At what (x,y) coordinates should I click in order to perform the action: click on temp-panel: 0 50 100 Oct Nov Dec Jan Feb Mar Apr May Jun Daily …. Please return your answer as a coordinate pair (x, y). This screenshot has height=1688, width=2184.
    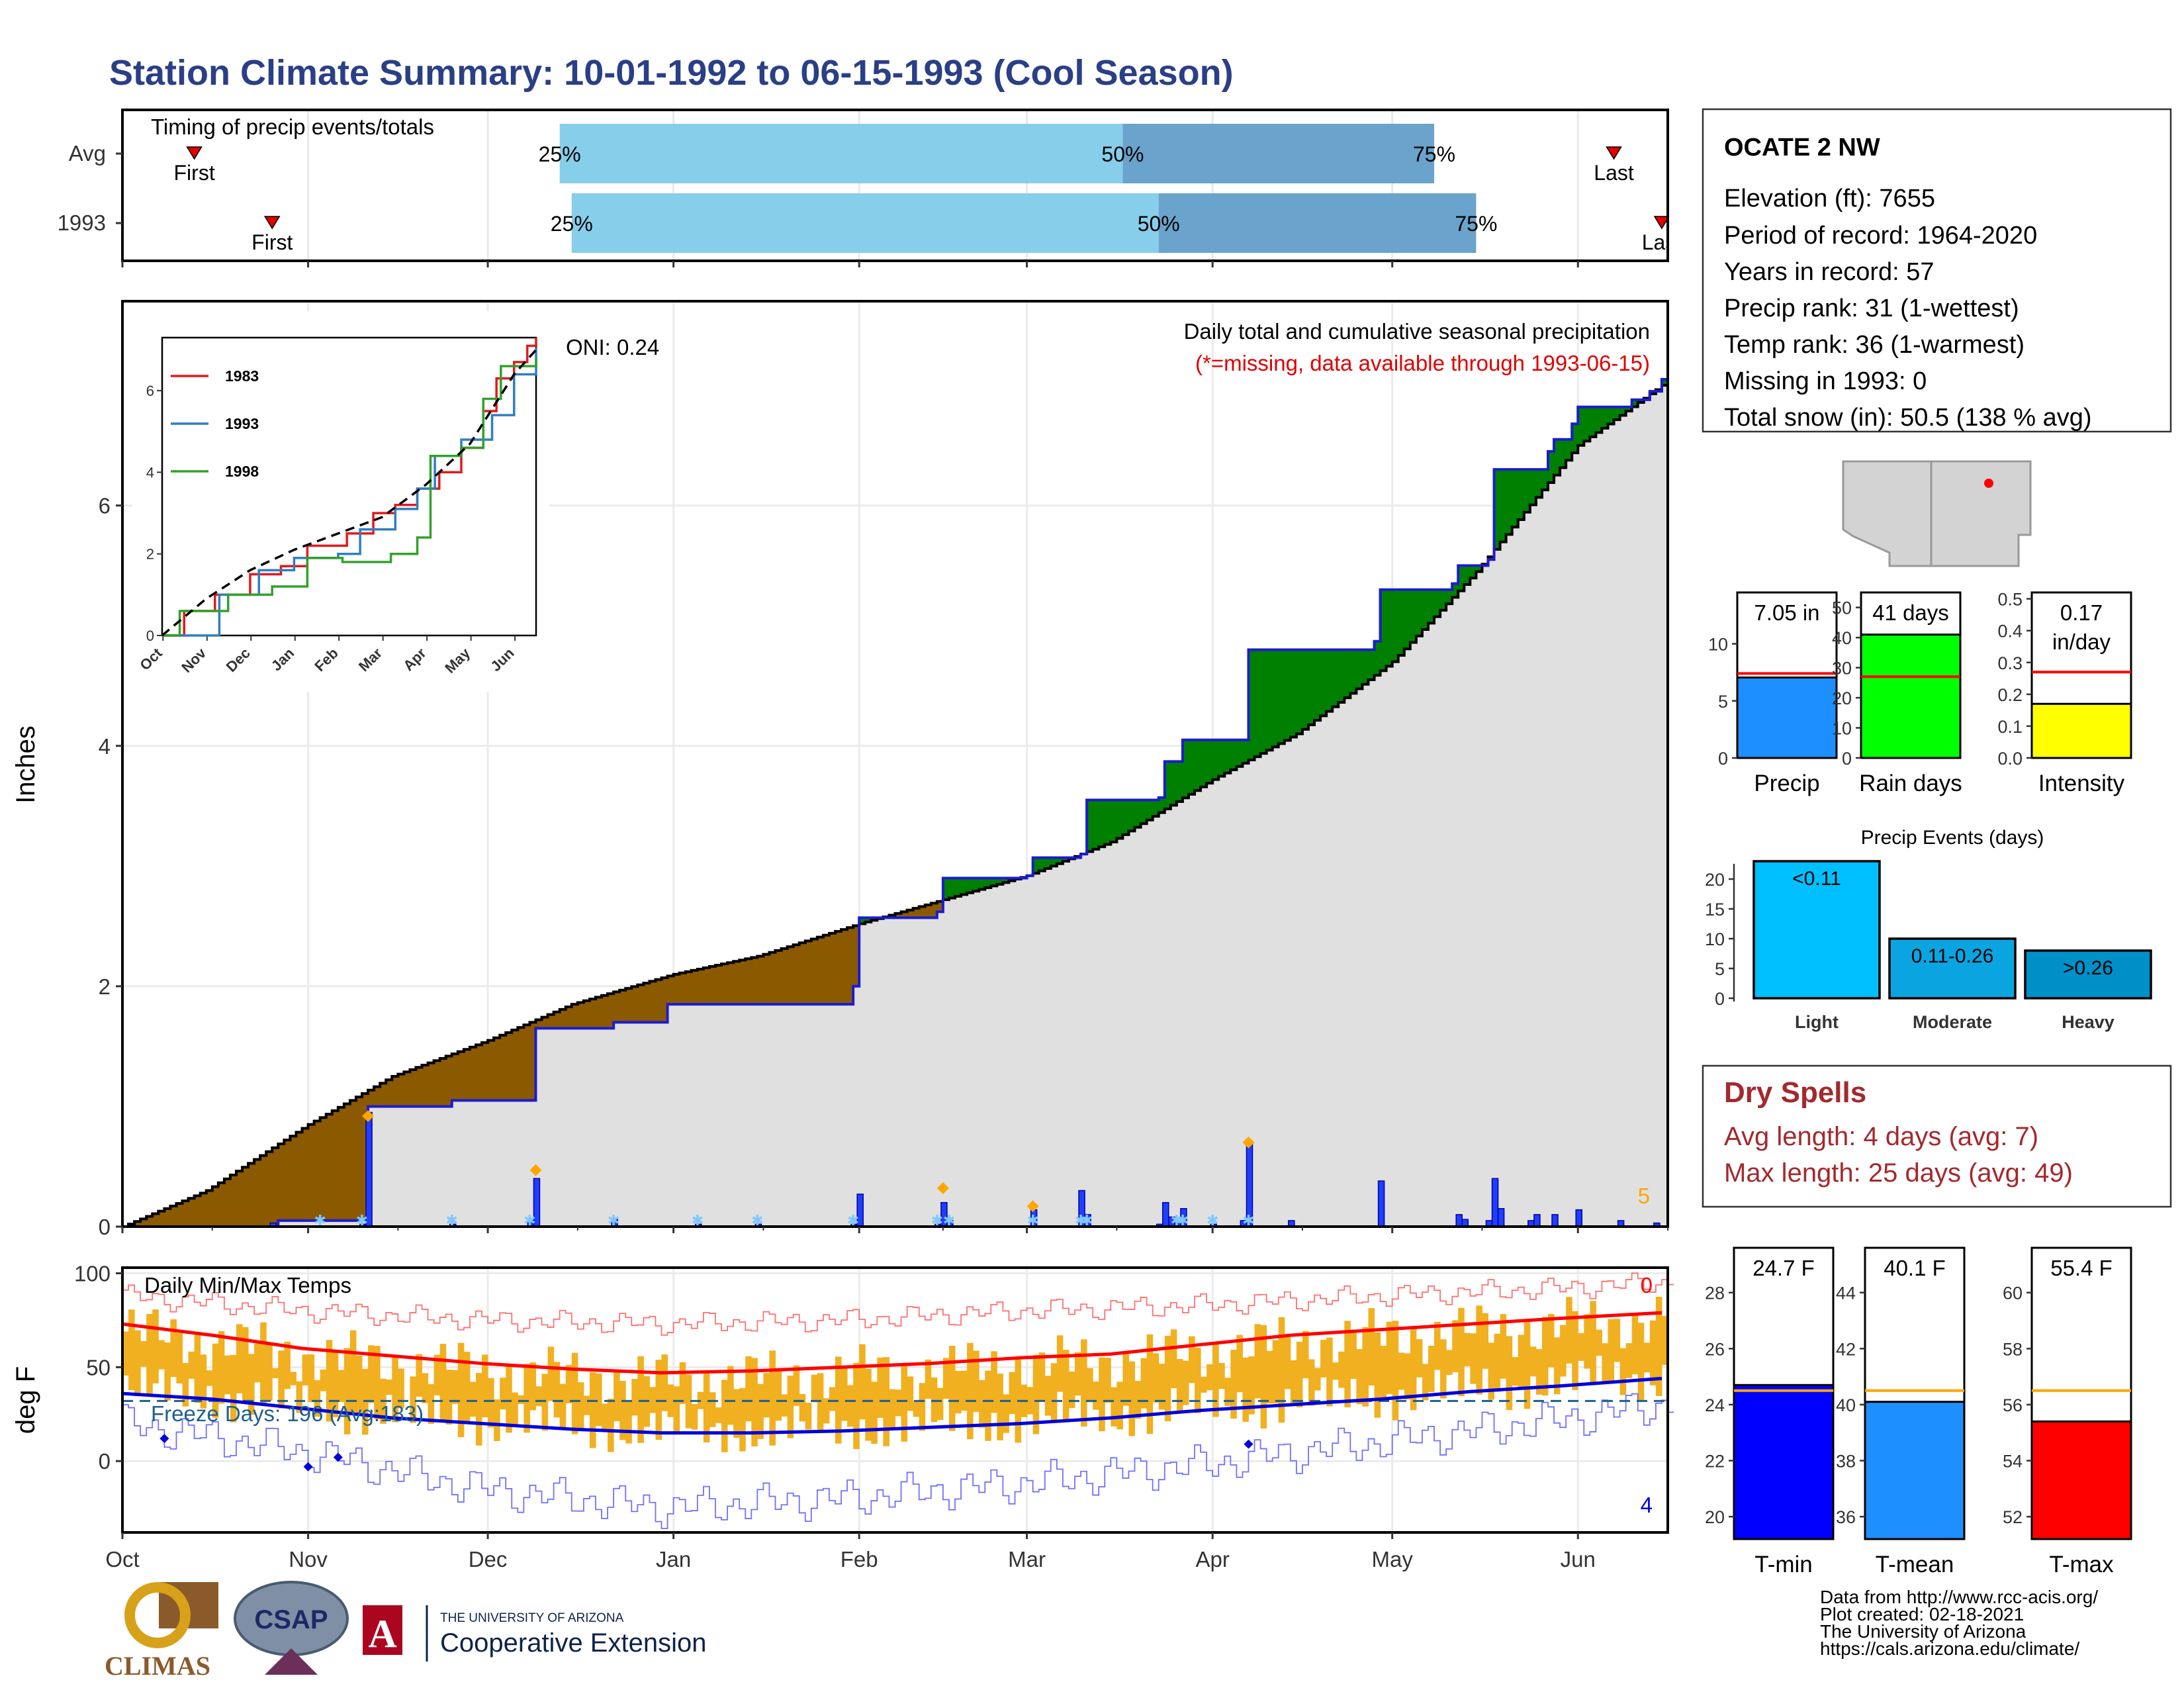
    Looking at the image, I should click on (842, 1416).